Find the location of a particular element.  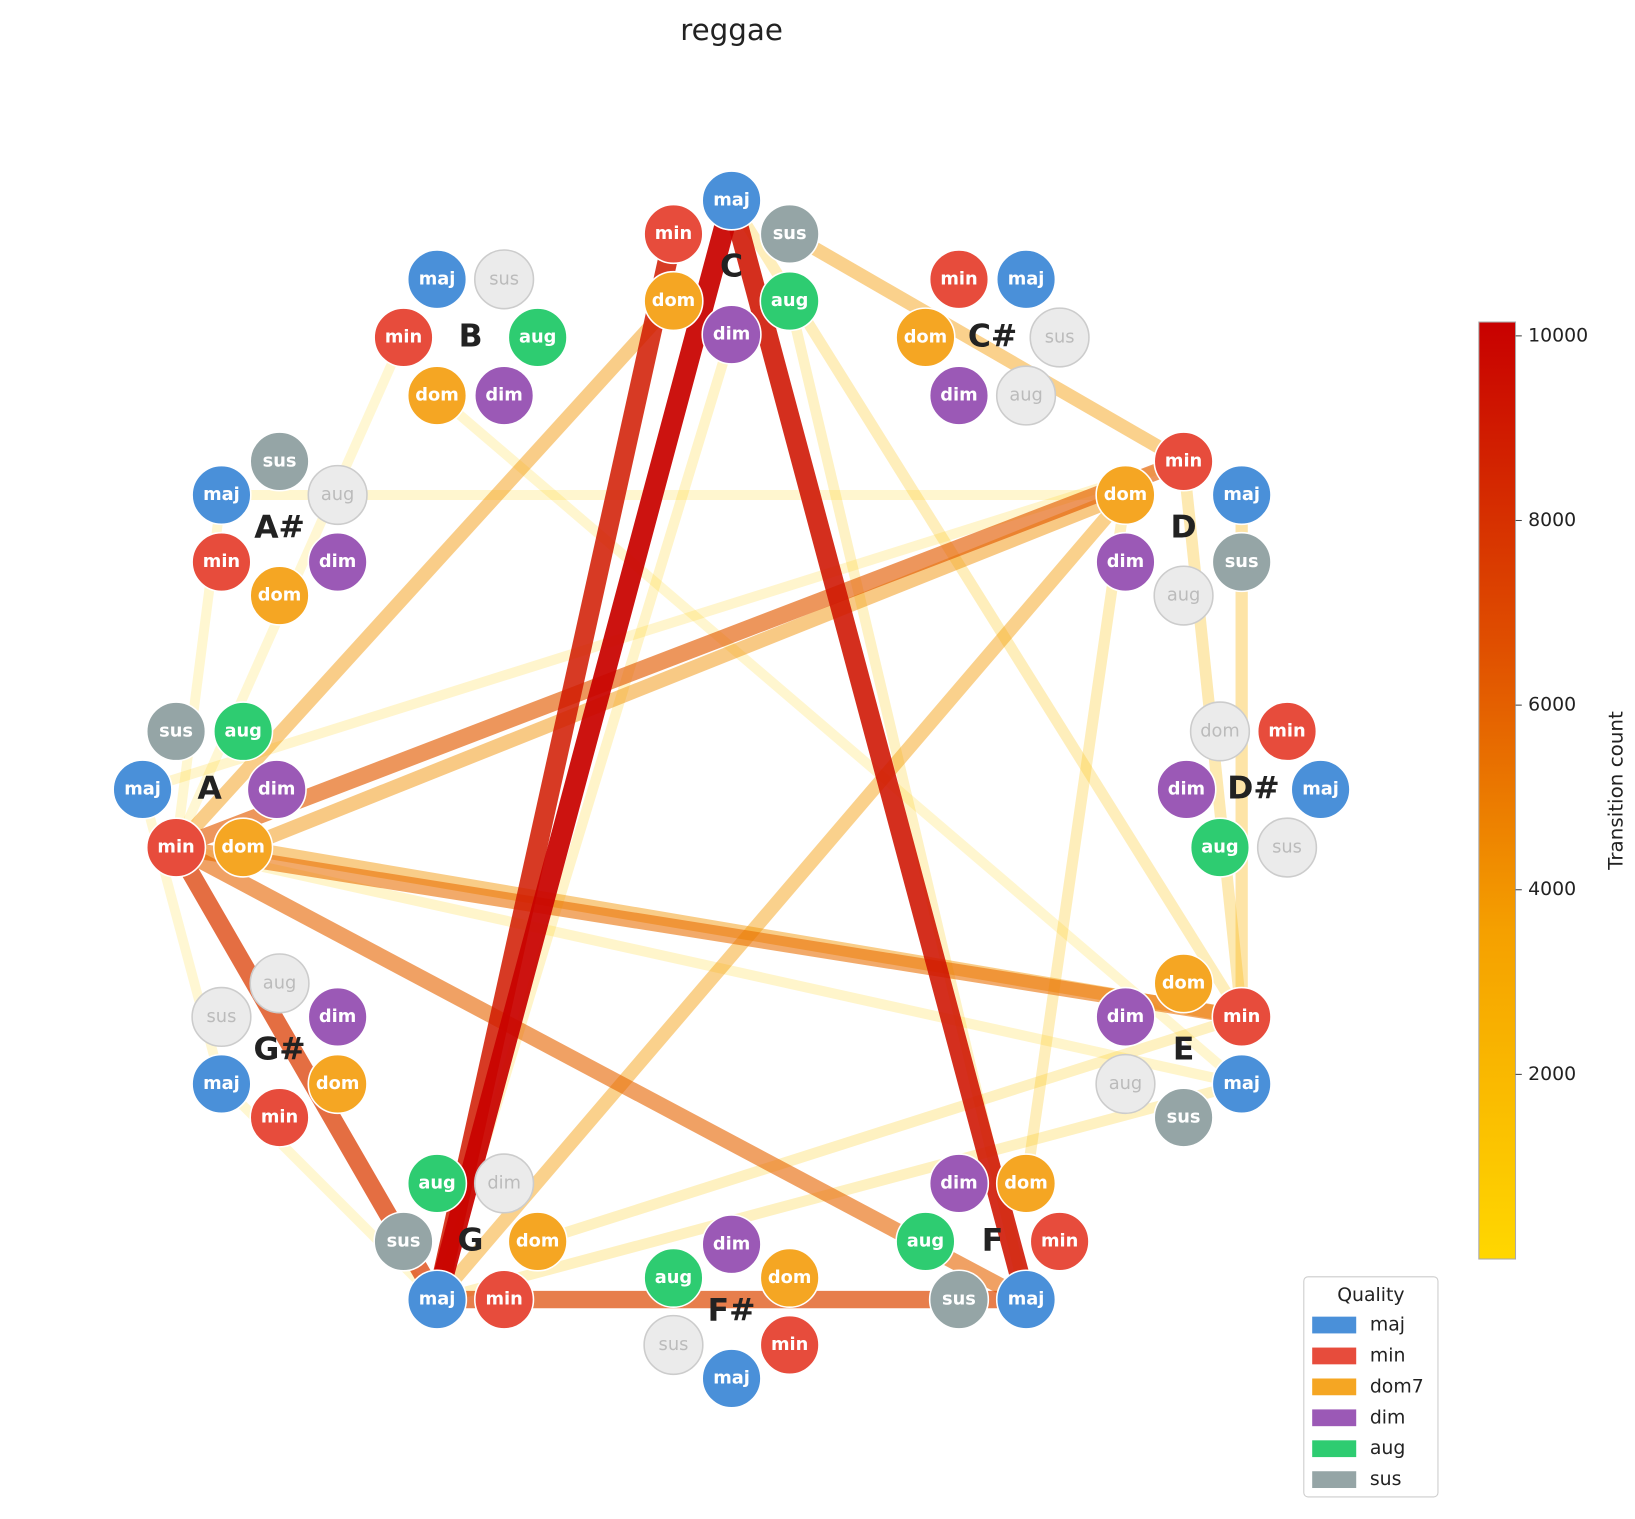

legend-label: aug is located at coordinates (1387, 1448).